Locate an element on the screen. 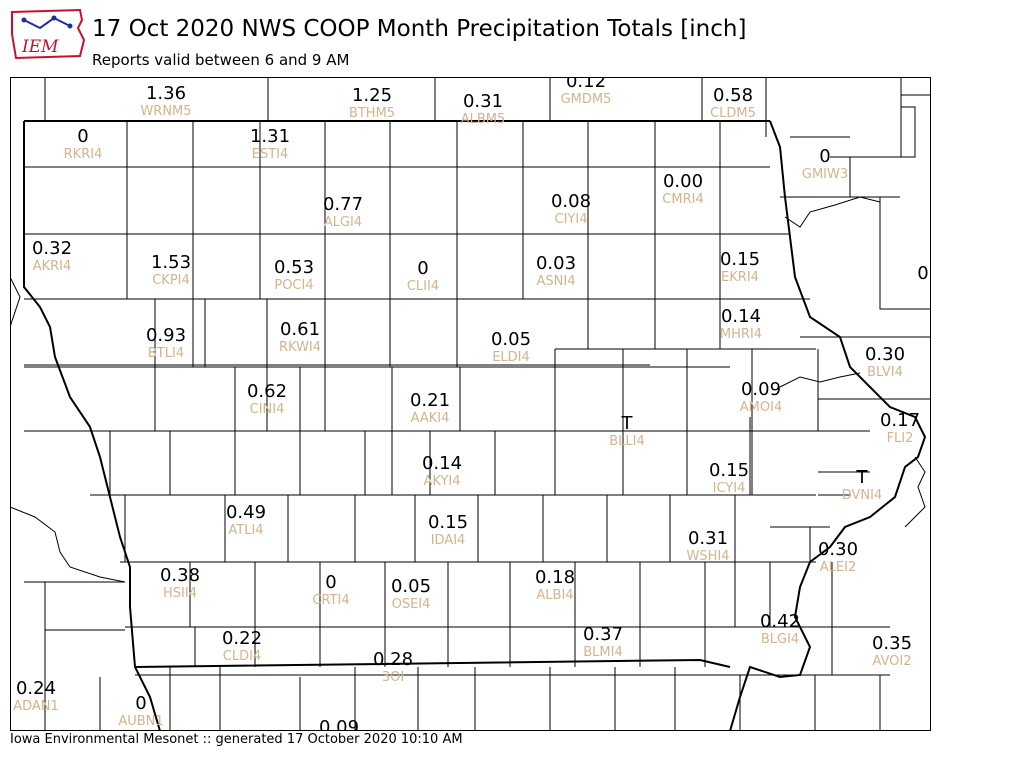  station-id: ALBI4 is located at coordinates (554, 595).